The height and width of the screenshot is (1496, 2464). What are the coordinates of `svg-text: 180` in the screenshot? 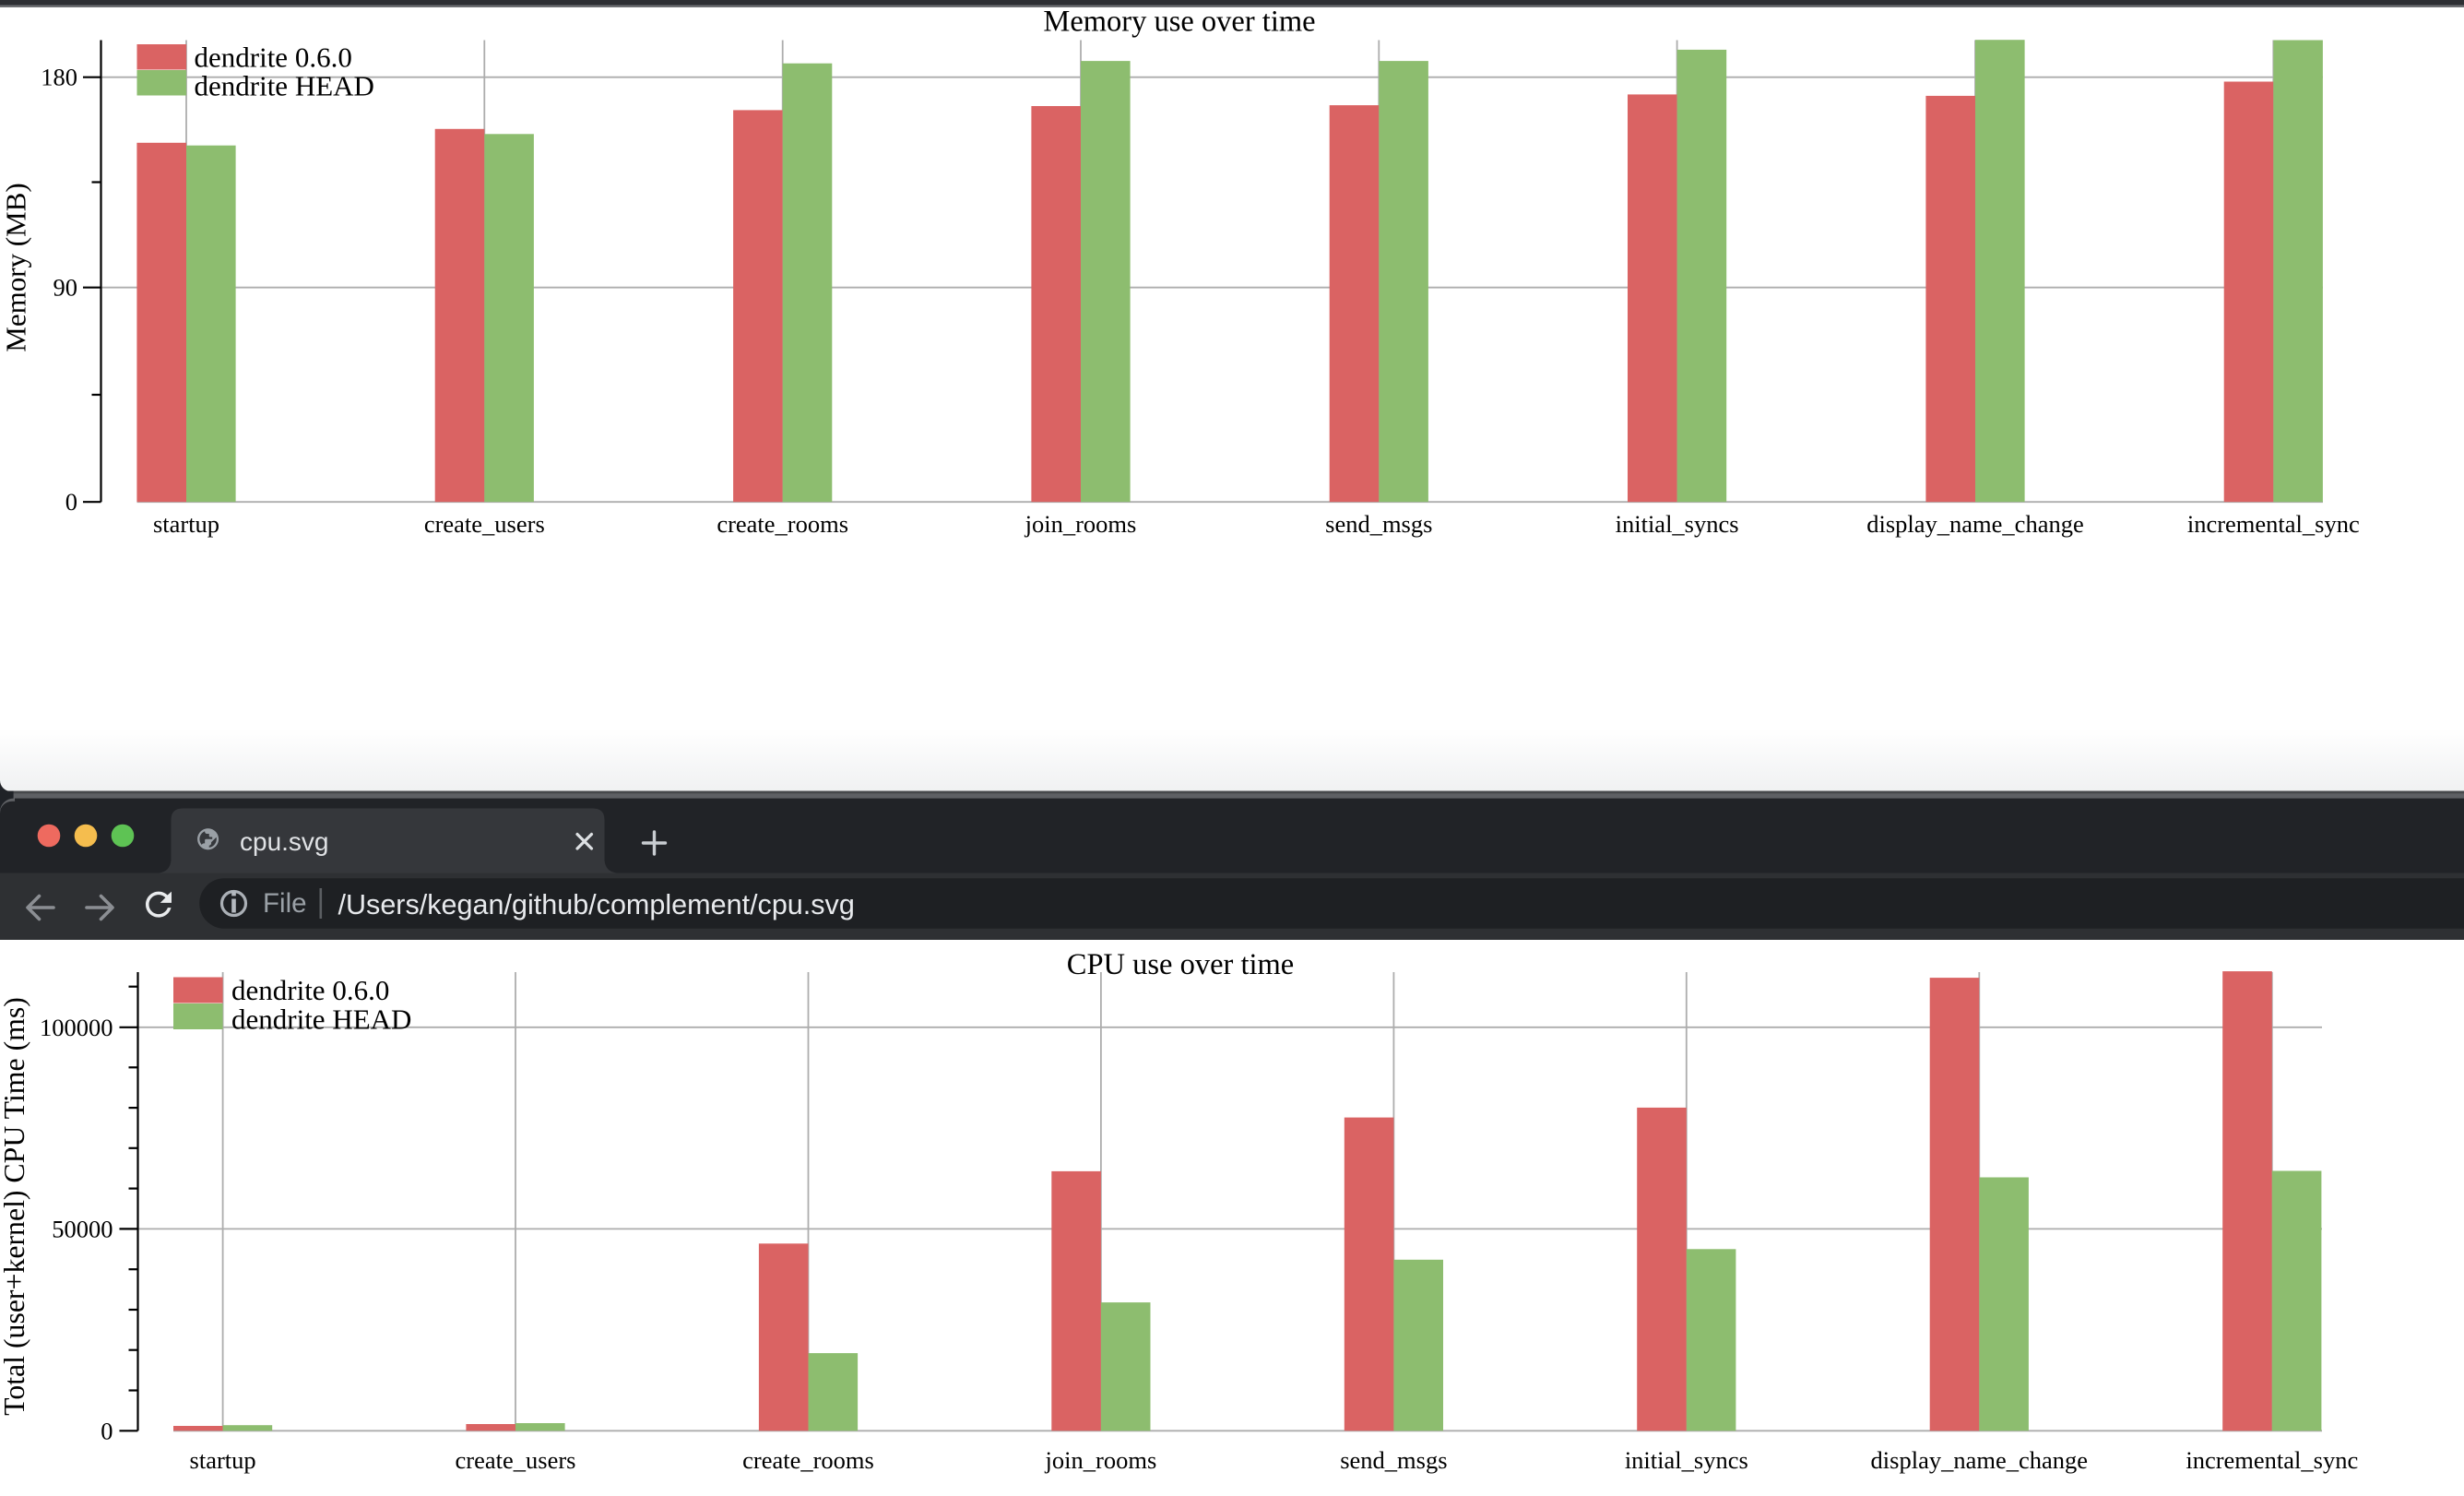 It's located at (59, 77).